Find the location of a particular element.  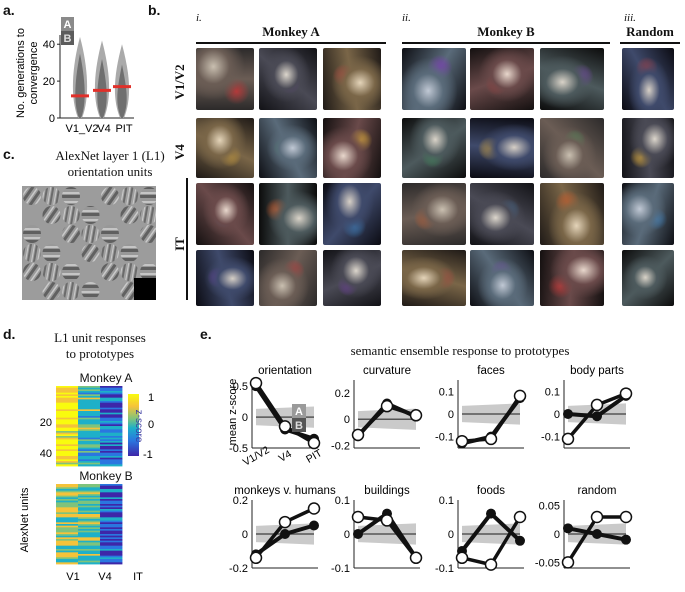

ensemble-ytick: 0.2 is located at coordinates (342, 394).